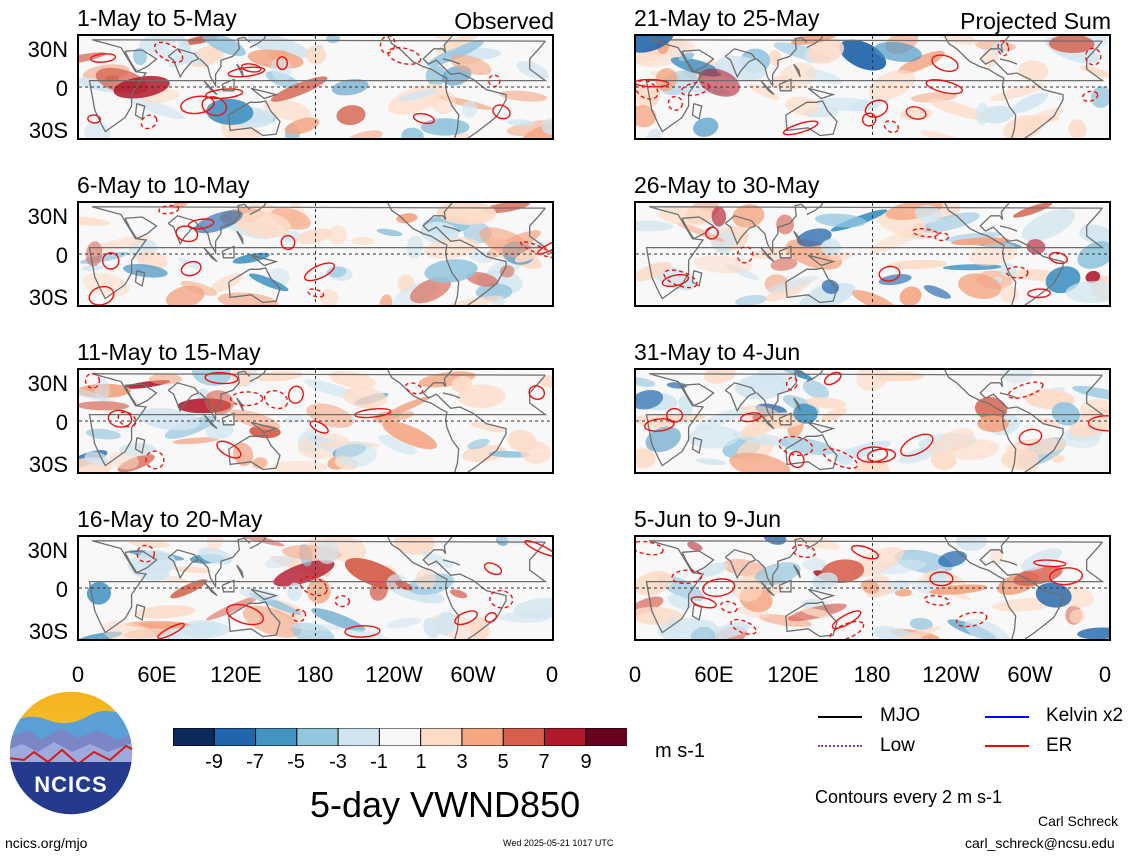  Describe the element at coordinates (1059, 745) in the screenshot. I see `legend-er-label: ER` at that location.